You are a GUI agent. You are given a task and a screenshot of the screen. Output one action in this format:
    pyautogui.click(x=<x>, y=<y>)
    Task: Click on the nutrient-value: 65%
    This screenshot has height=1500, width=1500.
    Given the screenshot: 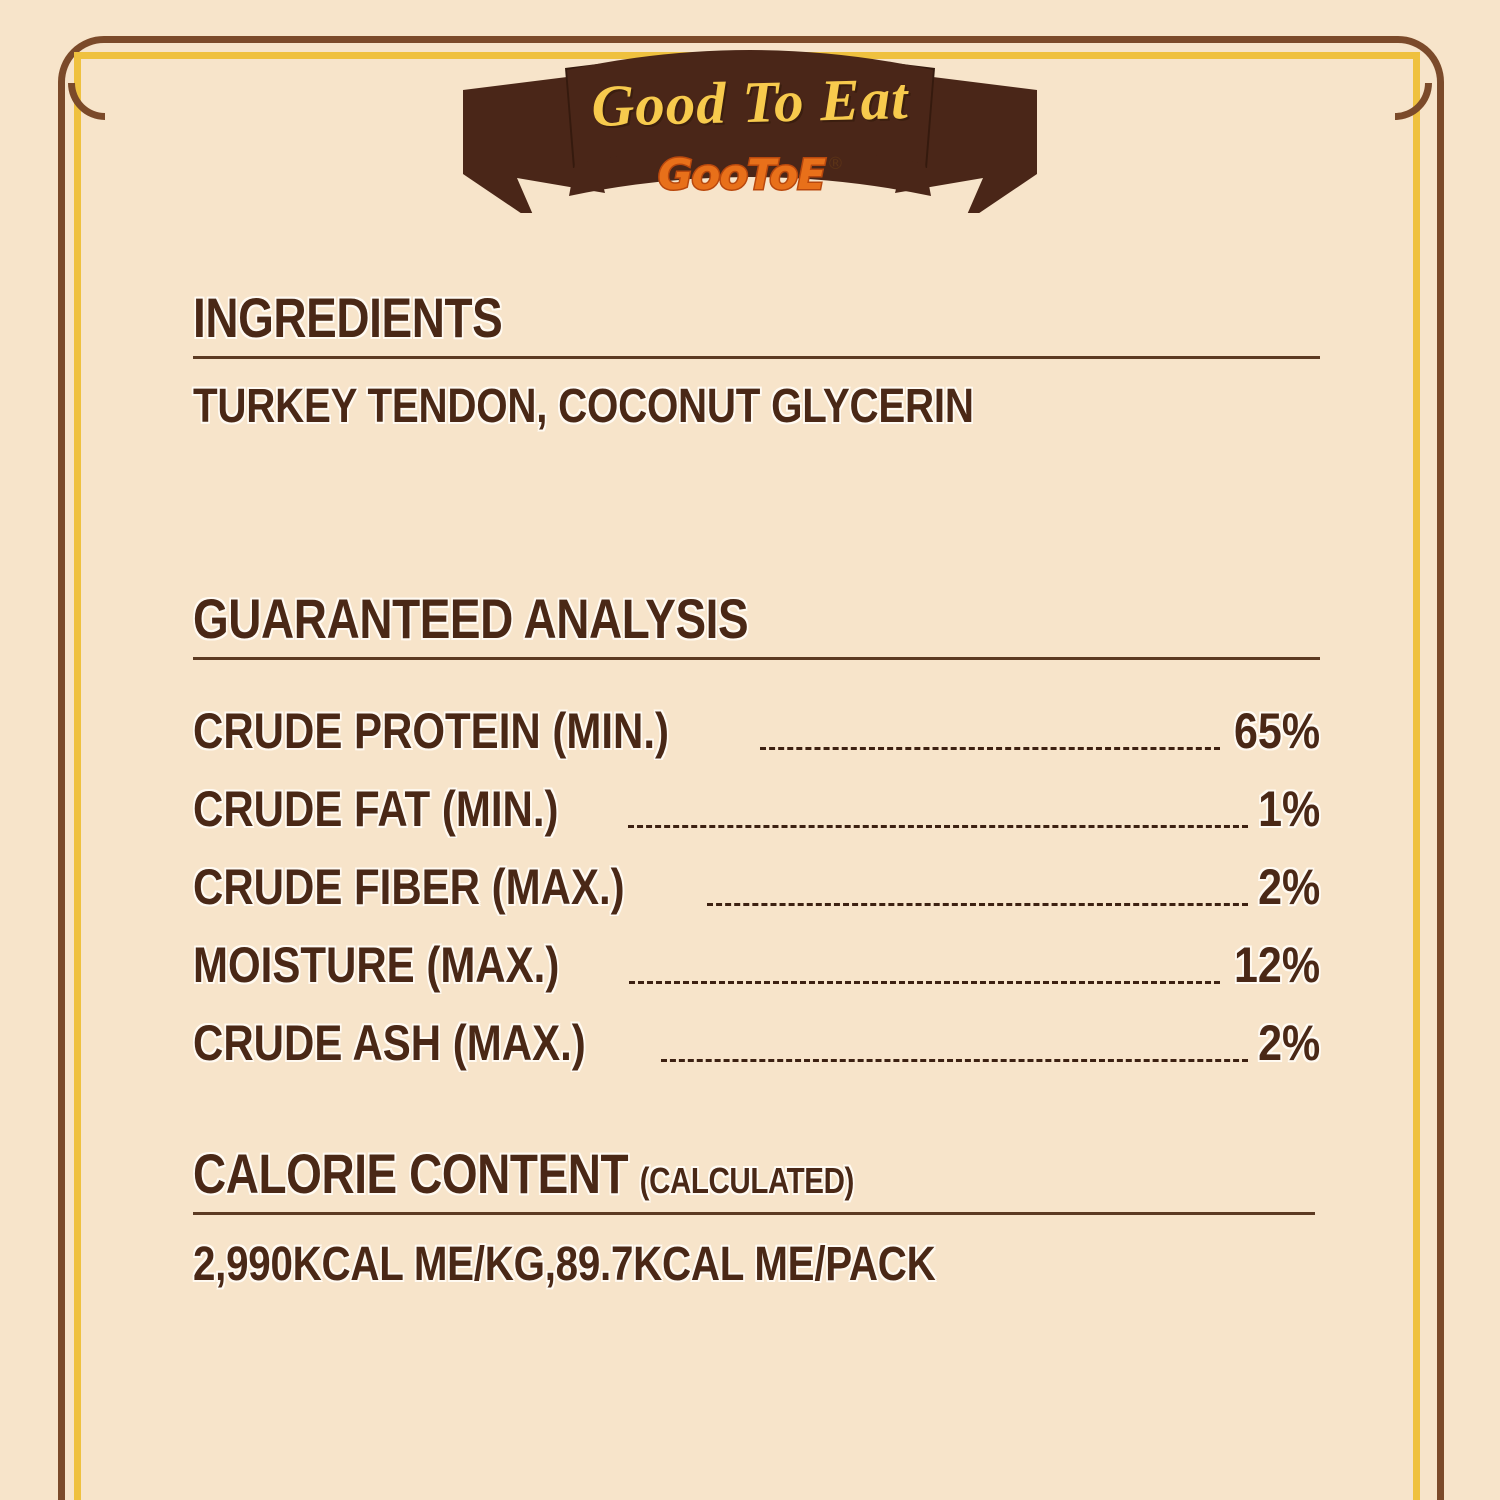 What is the action you would take?
    pyautogui.click(x=1276, y=731)
    